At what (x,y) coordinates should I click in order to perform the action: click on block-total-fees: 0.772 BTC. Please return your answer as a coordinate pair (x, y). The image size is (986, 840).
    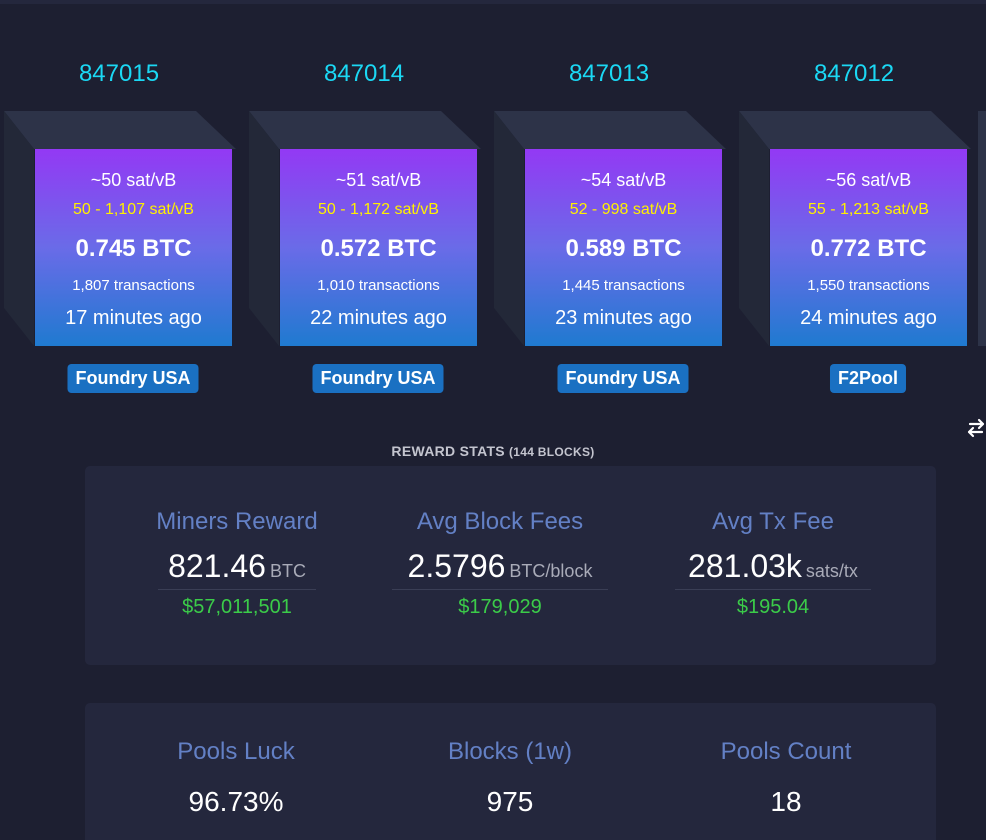
    Looking at the image, I should click on (868, 248).